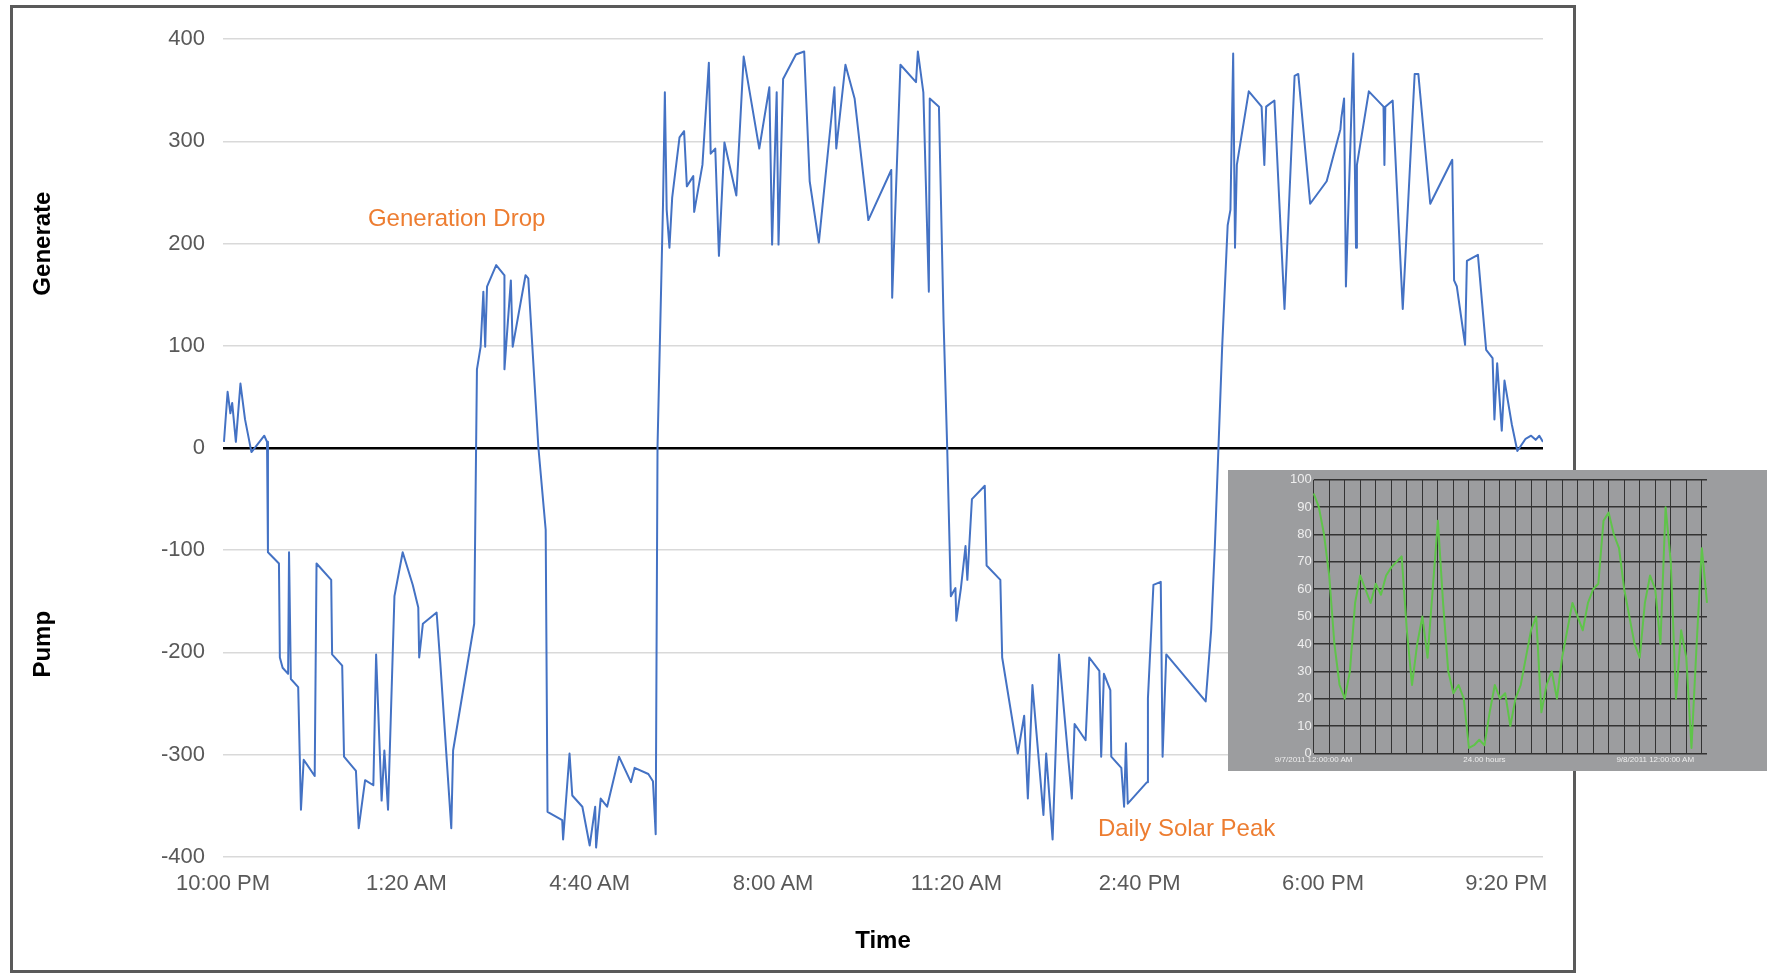 This screenshot has height=977, width=1767. What do you see at coordinates (1304, 616) in the screenshot?
I see `y-tick-label: 50` at bounding box center [1304, 616].